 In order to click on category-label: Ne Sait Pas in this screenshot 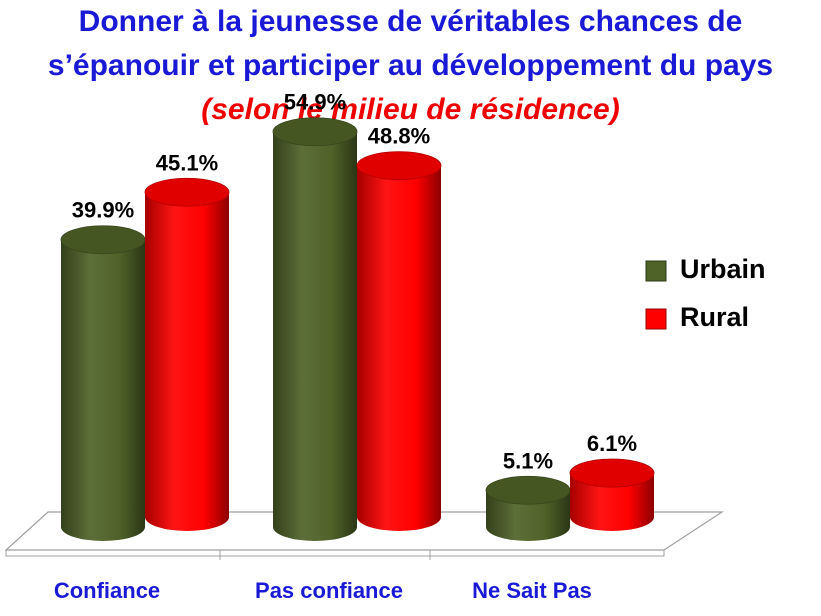, I will do `click(532, 590)`.